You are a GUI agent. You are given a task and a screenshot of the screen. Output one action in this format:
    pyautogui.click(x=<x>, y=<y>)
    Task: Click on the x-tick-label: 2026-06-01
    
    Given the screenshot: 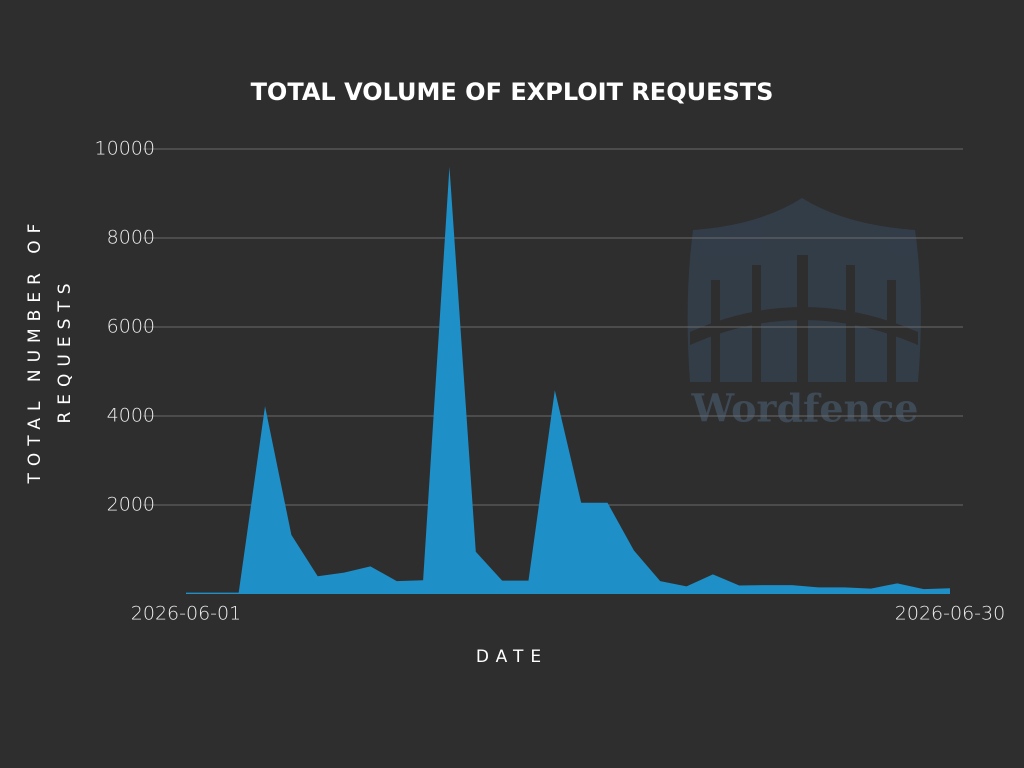 What is the action you would take?
    pyautogui.click(x=186, y=614)
    